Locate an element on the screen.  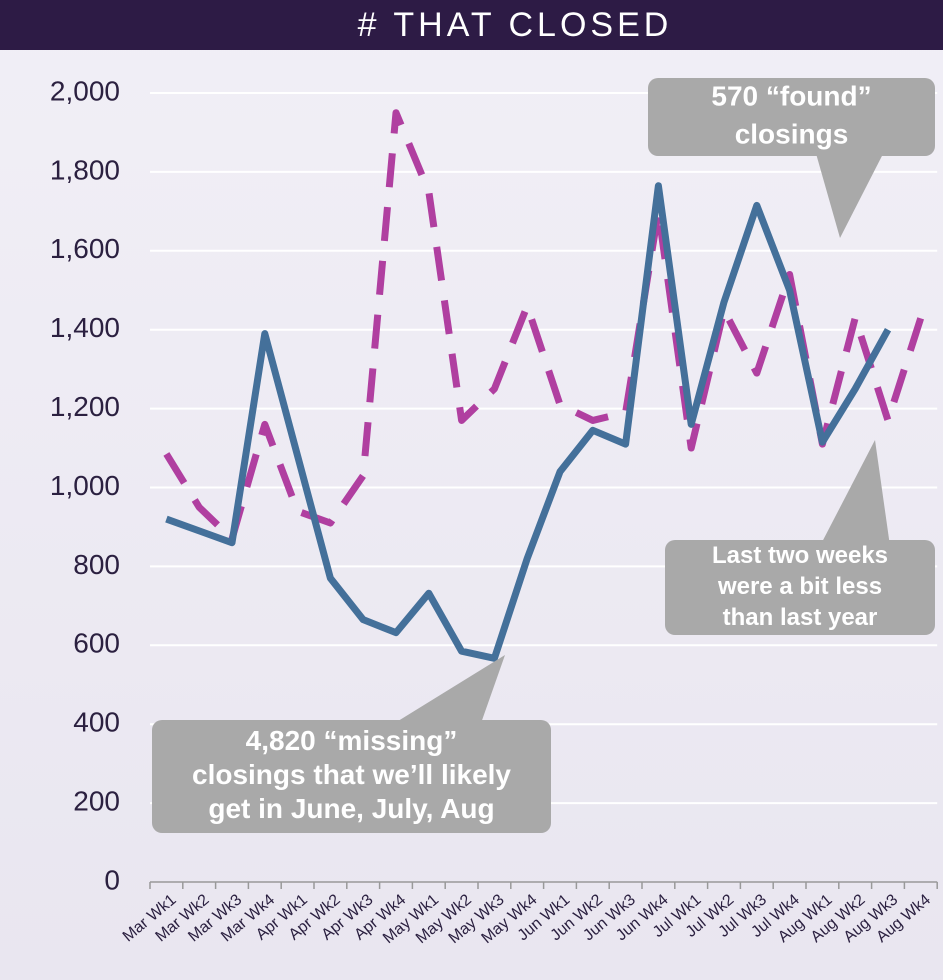
y-tick-label: 1,600 is located at coordinates (85, 248).